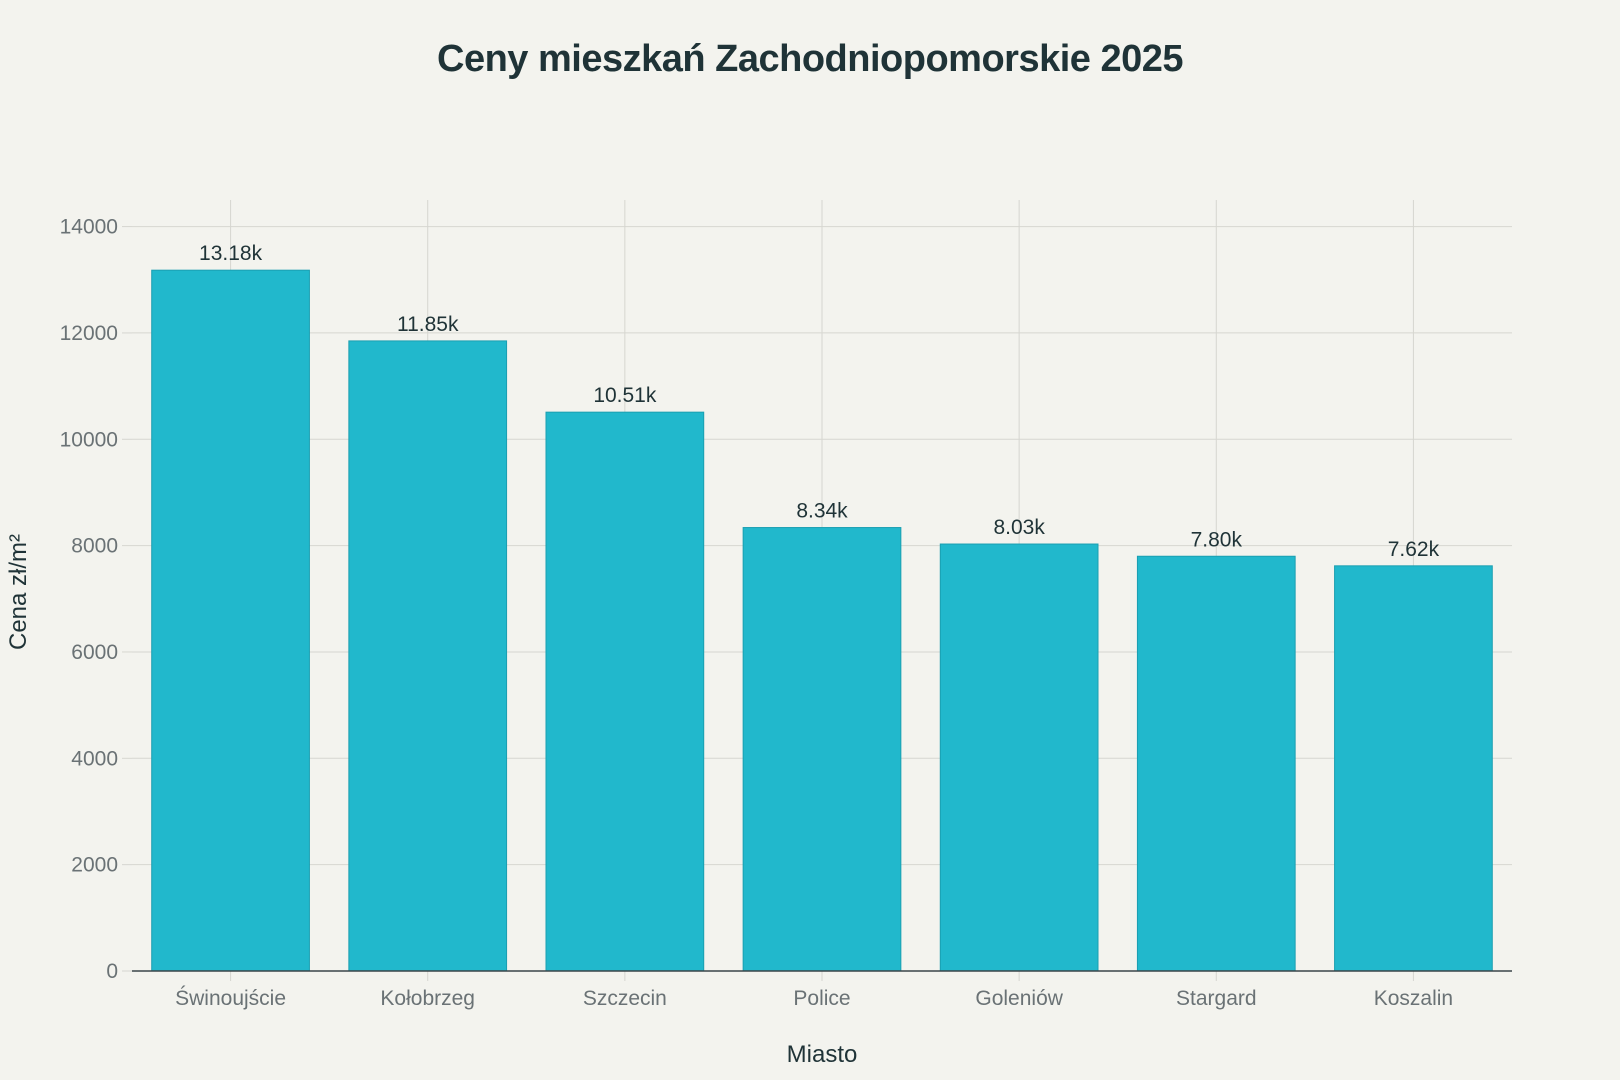 The image size is (1620, 1080). Describe the element at coordinates (1217, 539) in the screenshot. I see `data-label: 7.80k` at that location.